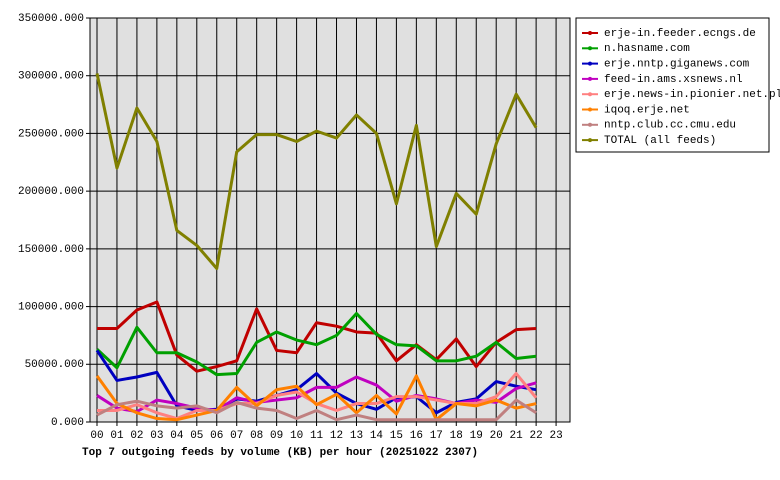 Image resolution: width=780 pixels, height=480 pixels. Describe the element at coordinates (67, 423) in the screenshot. I see `y-tick-label: 0.000` at that location.